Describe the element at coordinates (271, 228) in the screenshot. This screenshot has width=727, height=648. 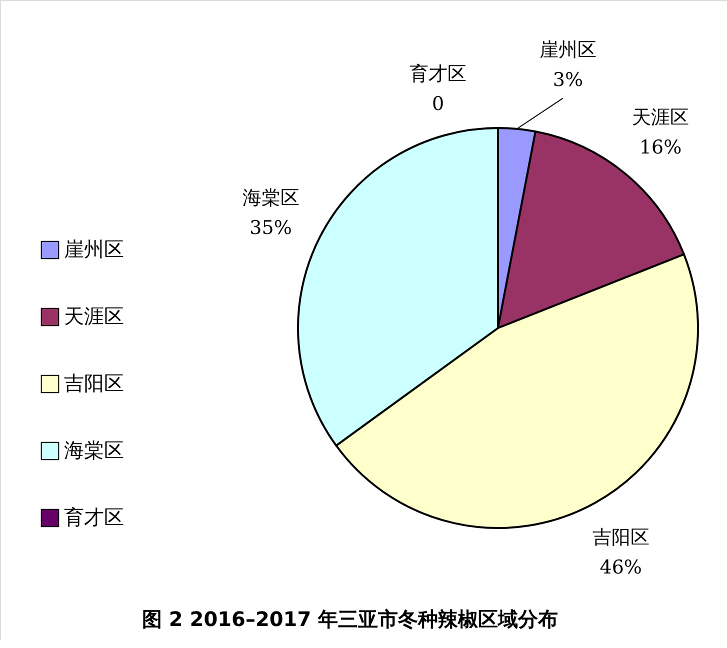
I see `data-label: 35%` at that location.